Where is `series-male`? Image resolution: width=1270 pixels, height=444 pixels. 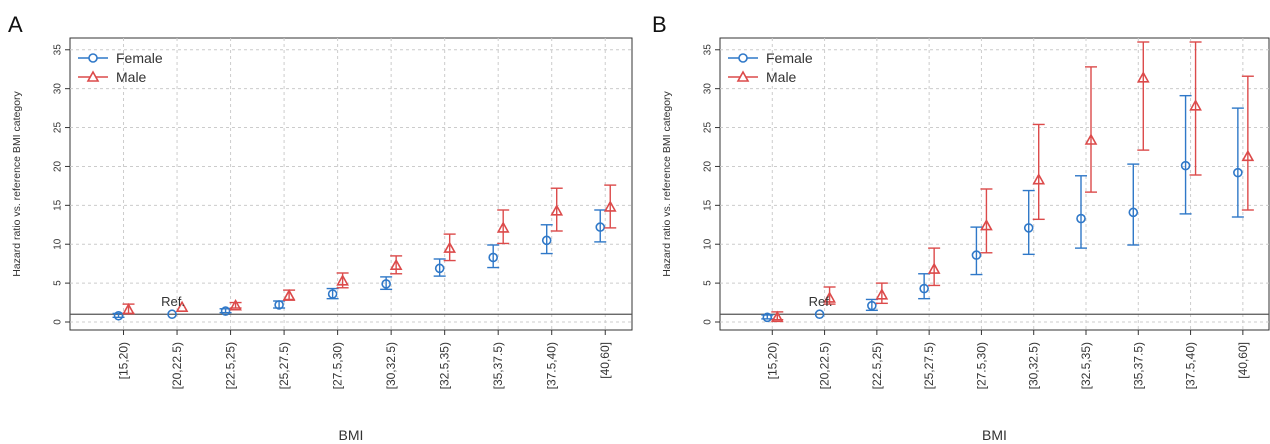 series-male is located at coordinates (369, 249).